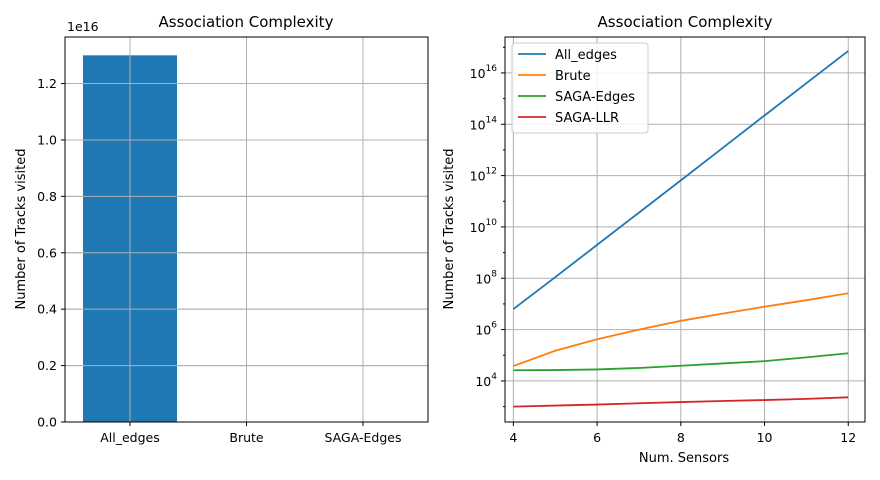 This screenshot has height=480, width=880. Describe the element at coordinates (586, 55) in the screenshot. I see `line-chart-legend-label: All_edges` at that location.